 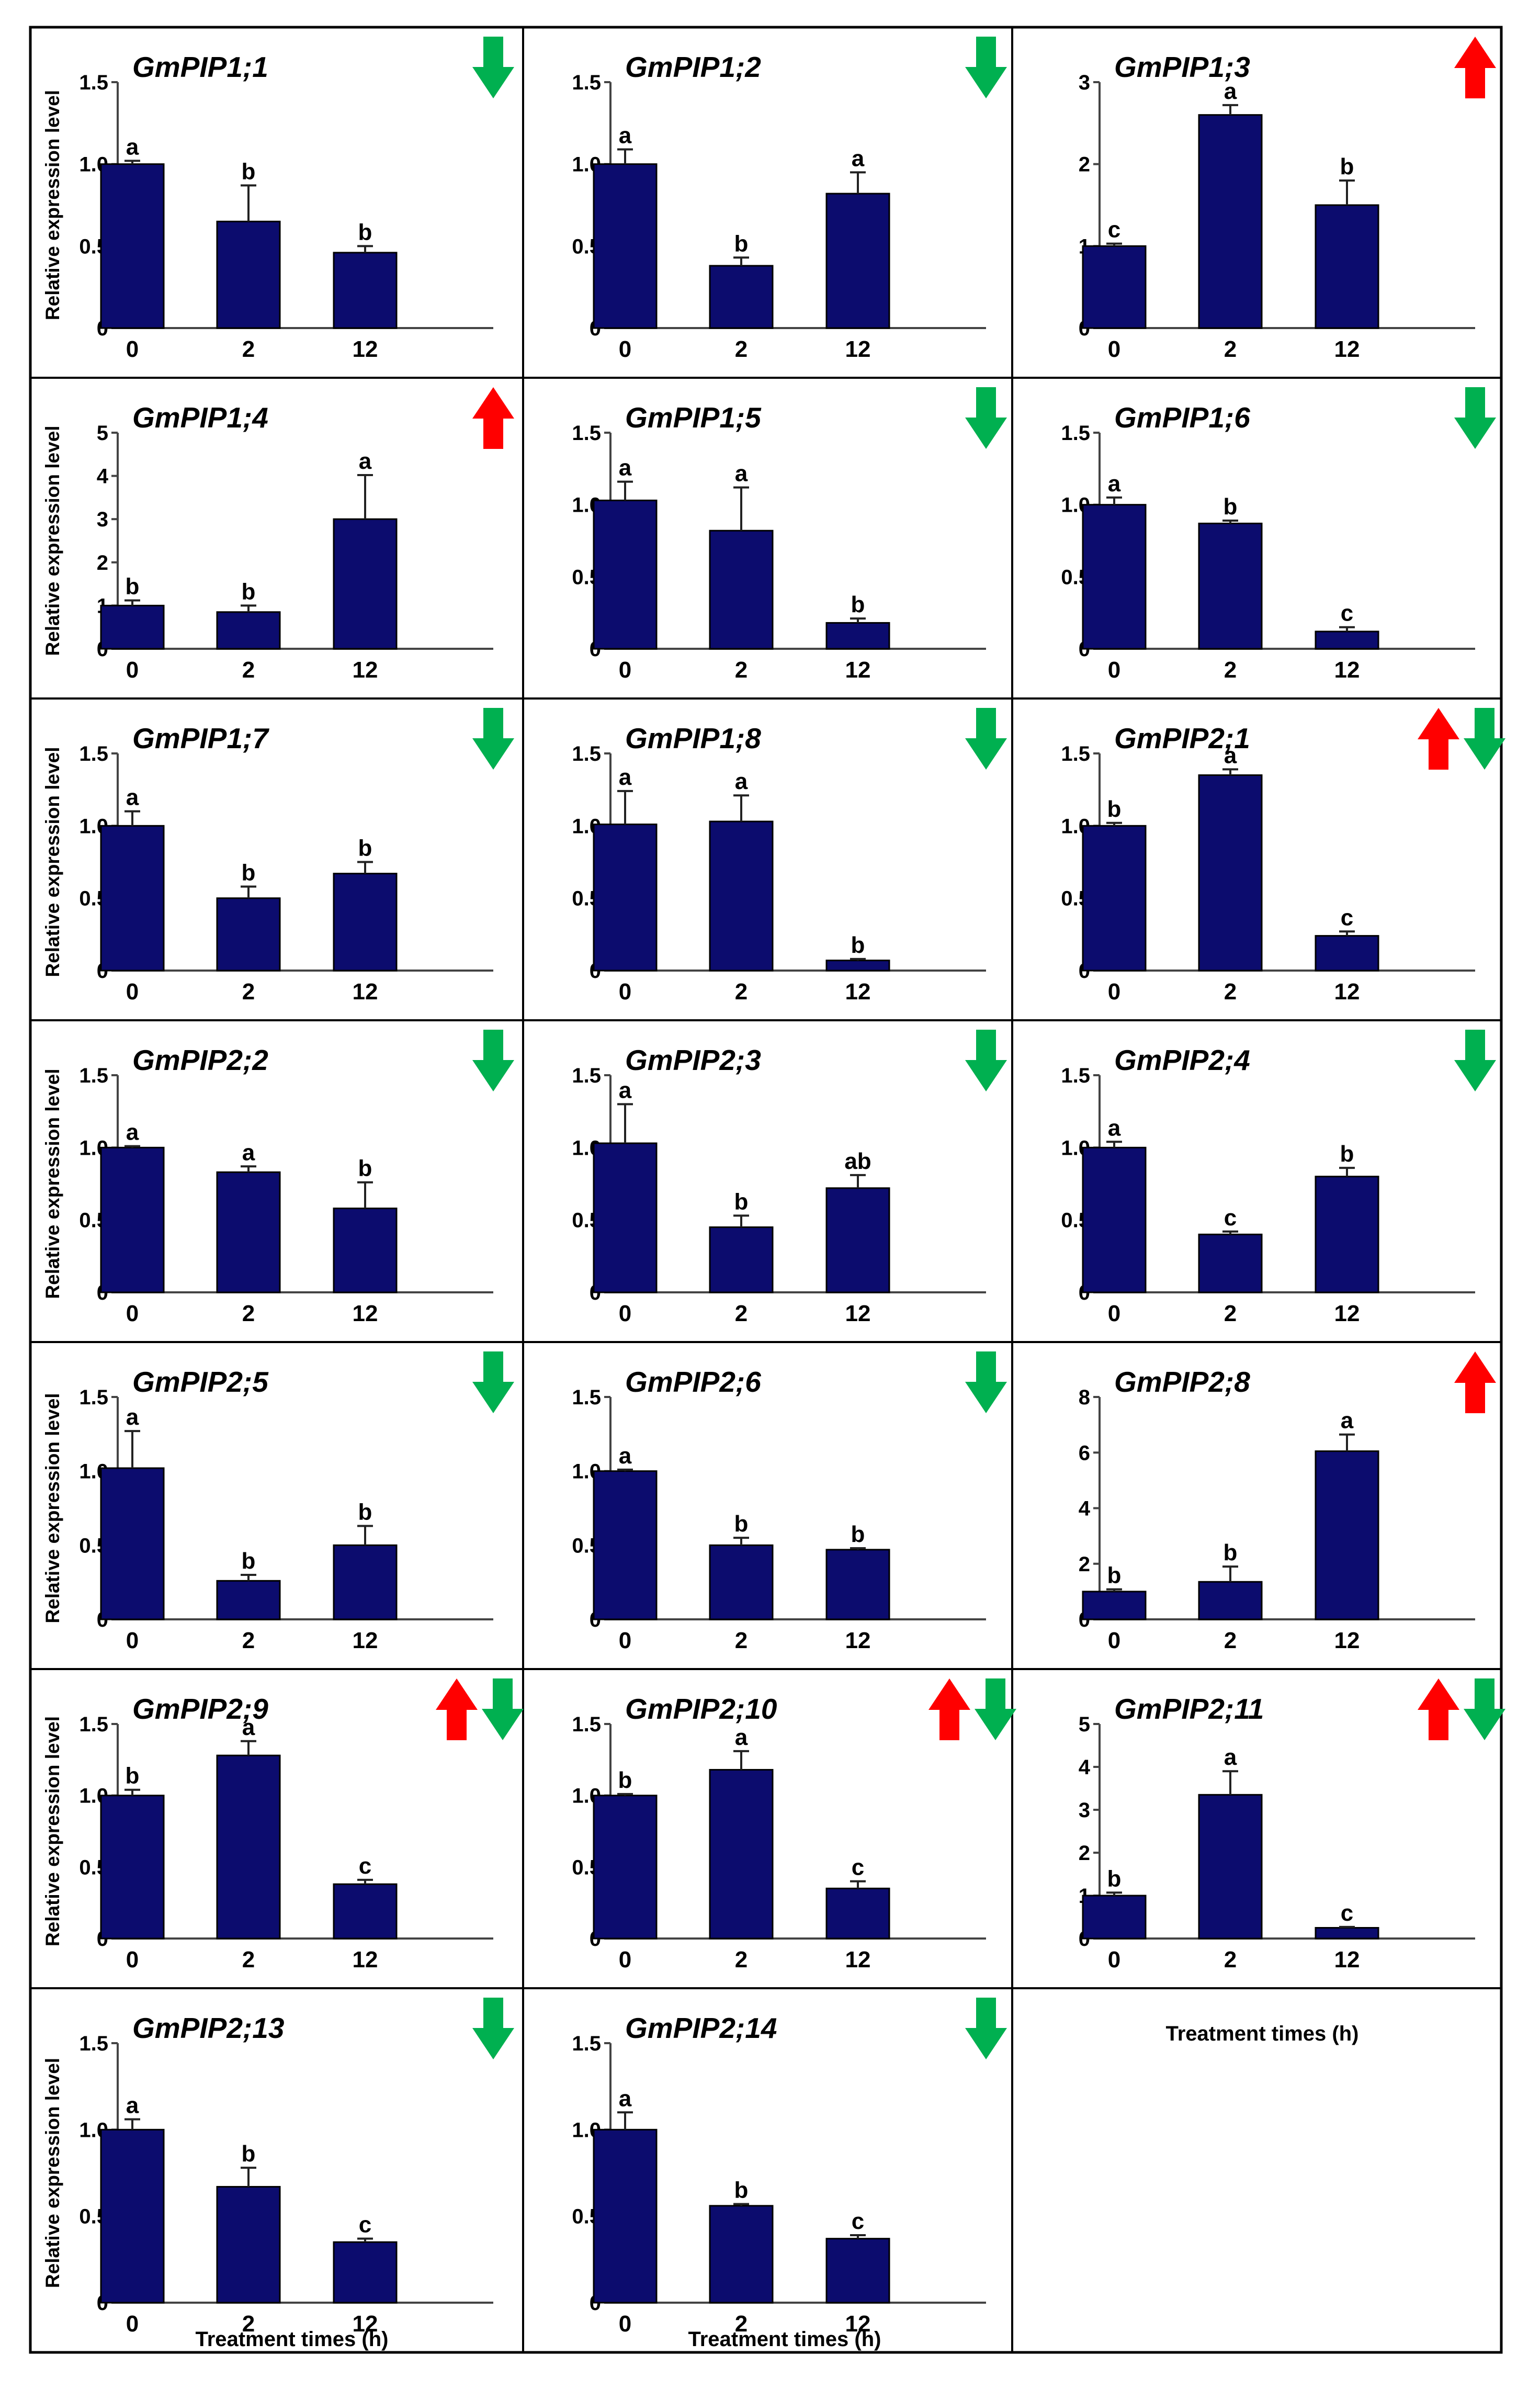 What do you see at coordinates (1085, 1397) in the screenshot?
I see `y-tick-label: 8` at bounding box center [1085, 1397].